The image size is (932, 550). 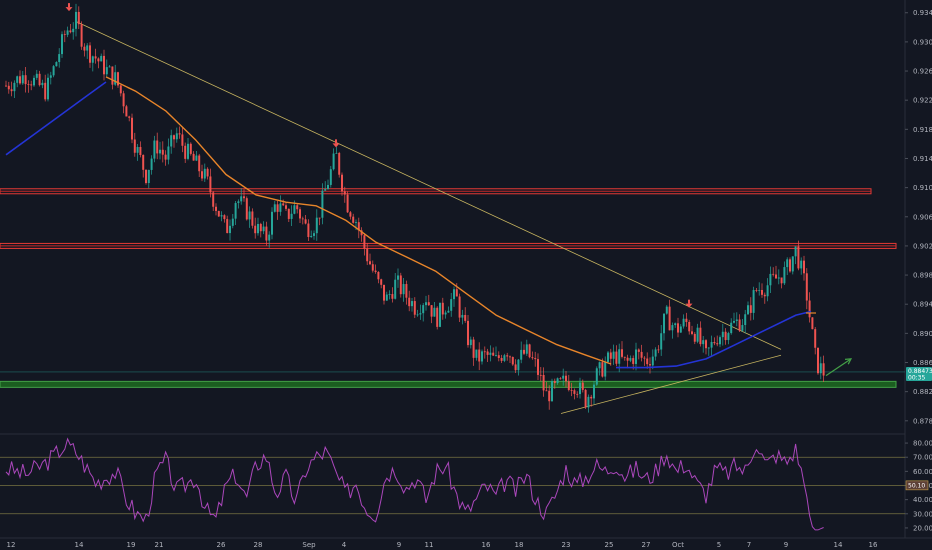 What do you see at coordinates (922, 363) in the screenshot?
I see `price-tick-label: 0.88600` at bounding box center [922, 363].